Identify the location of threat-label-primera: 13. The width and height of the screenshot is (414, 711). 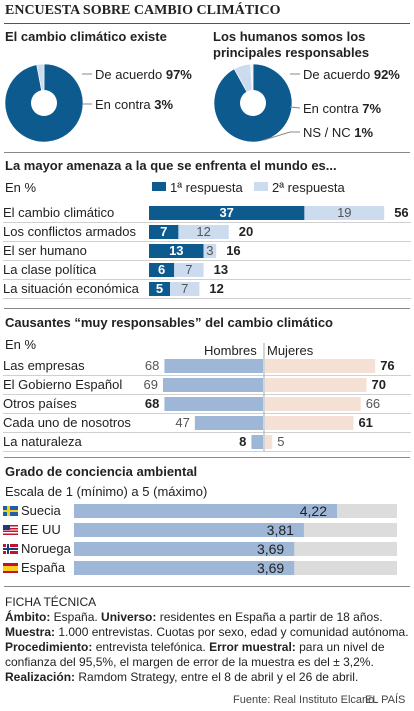
(176, 250).